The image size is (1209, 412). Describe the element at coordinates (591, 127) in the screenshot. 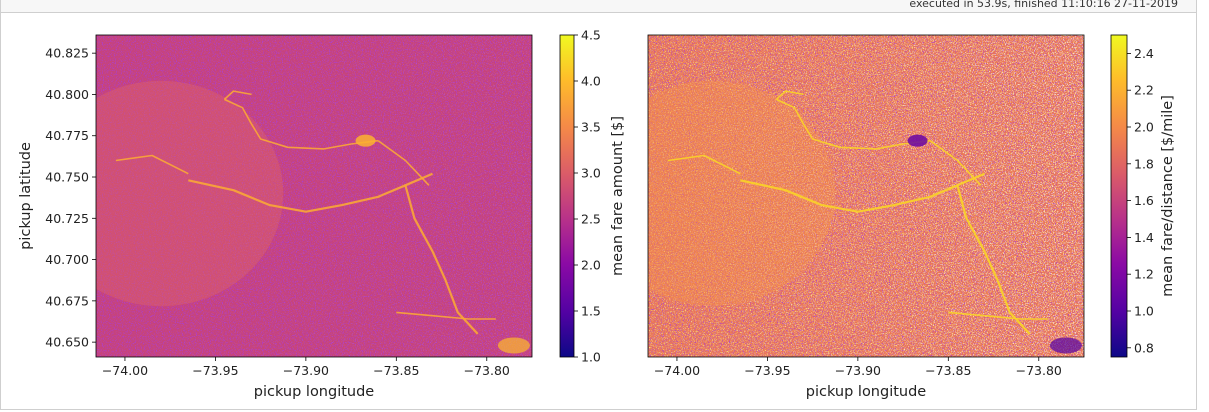

I see `colorbar-tick-label: 3.5` at that location.